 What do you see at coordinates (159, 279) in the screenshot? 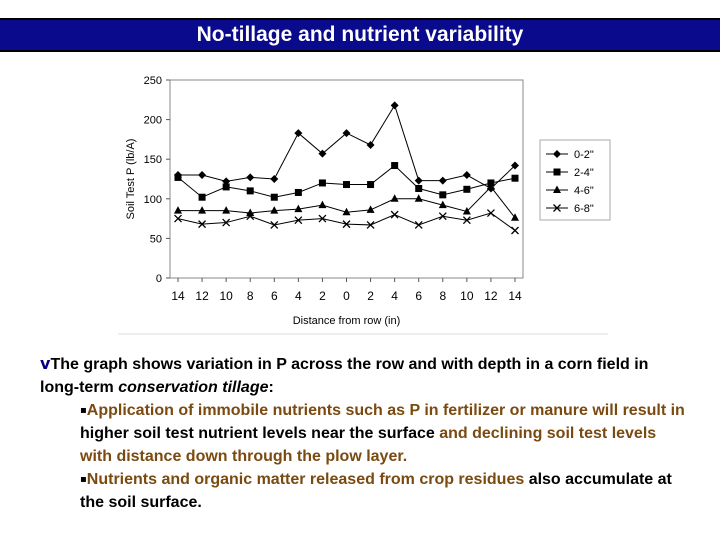
I see `y-tick-label: 0` at bounding box center [159, 279].